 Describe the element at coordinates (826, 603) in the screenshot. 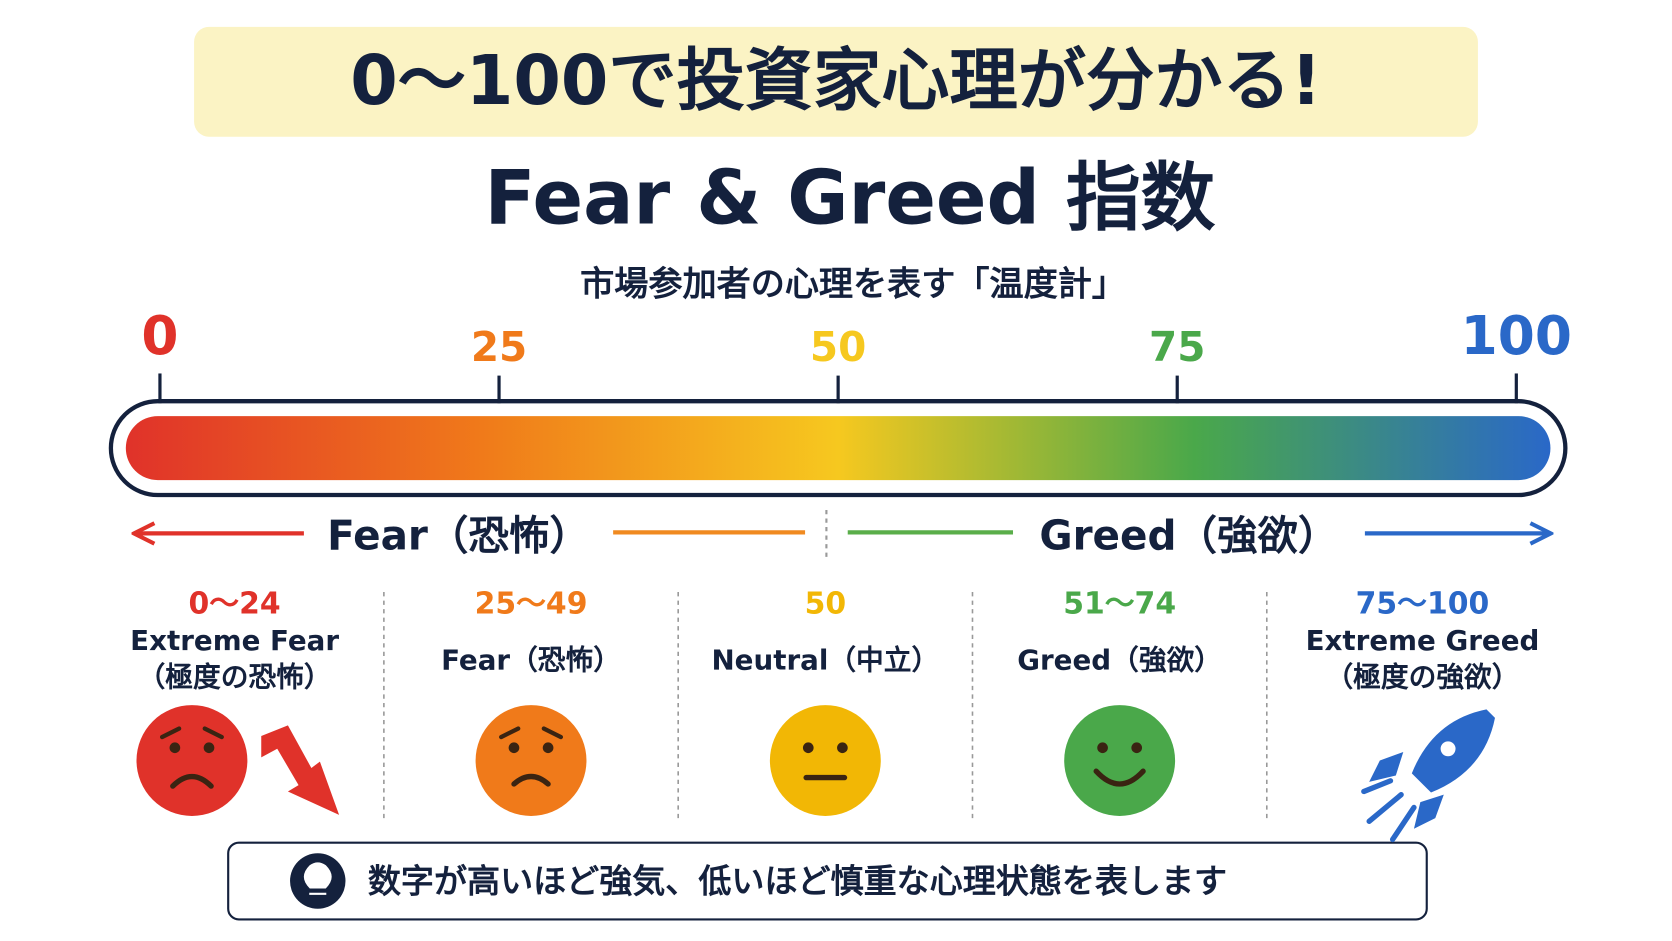

I see `zone-range: 50` at that location.